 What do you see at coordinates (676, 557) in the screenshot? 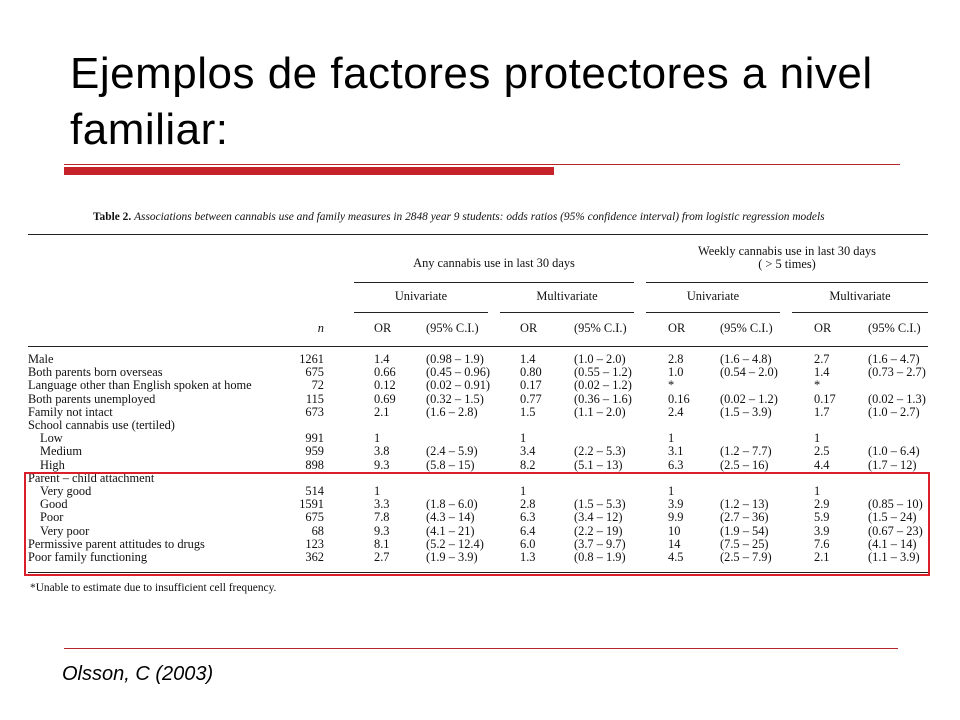
I see `odds-ratio-cell: 4.5` at bounding box center [676, 557].